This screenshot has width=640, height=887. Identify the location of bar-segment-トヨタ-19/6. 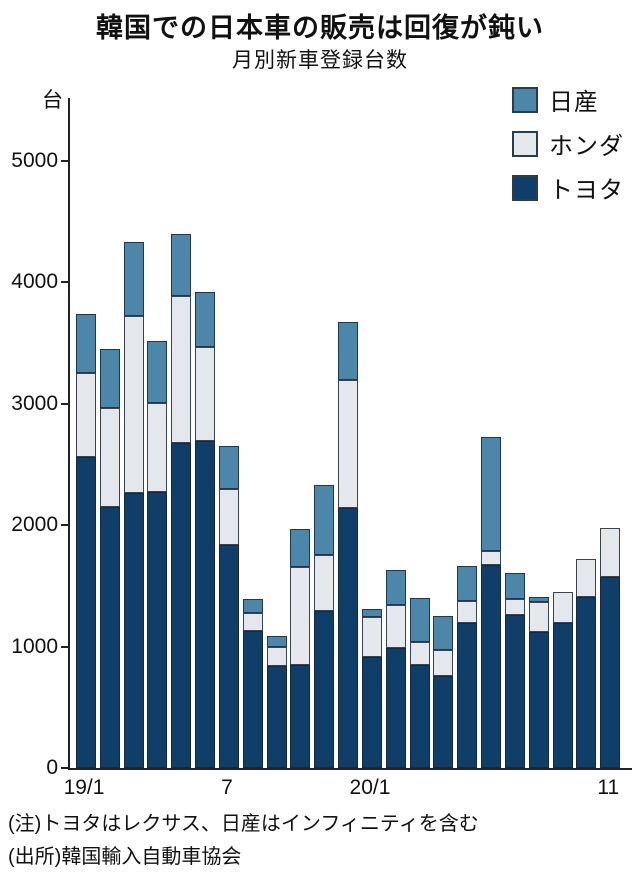
(205, 604).